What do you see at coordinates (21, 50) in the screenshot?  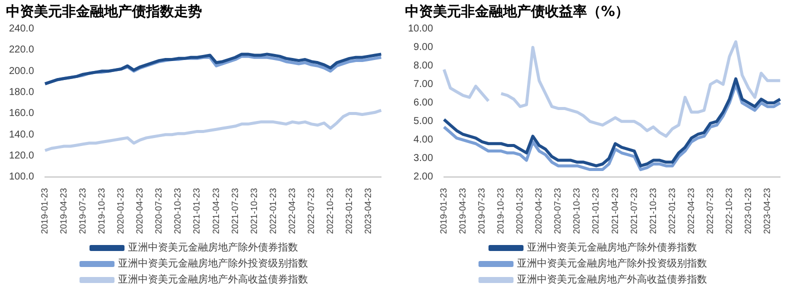 I see `y-tick-label: 220.0` at bounding box center [21, 50].